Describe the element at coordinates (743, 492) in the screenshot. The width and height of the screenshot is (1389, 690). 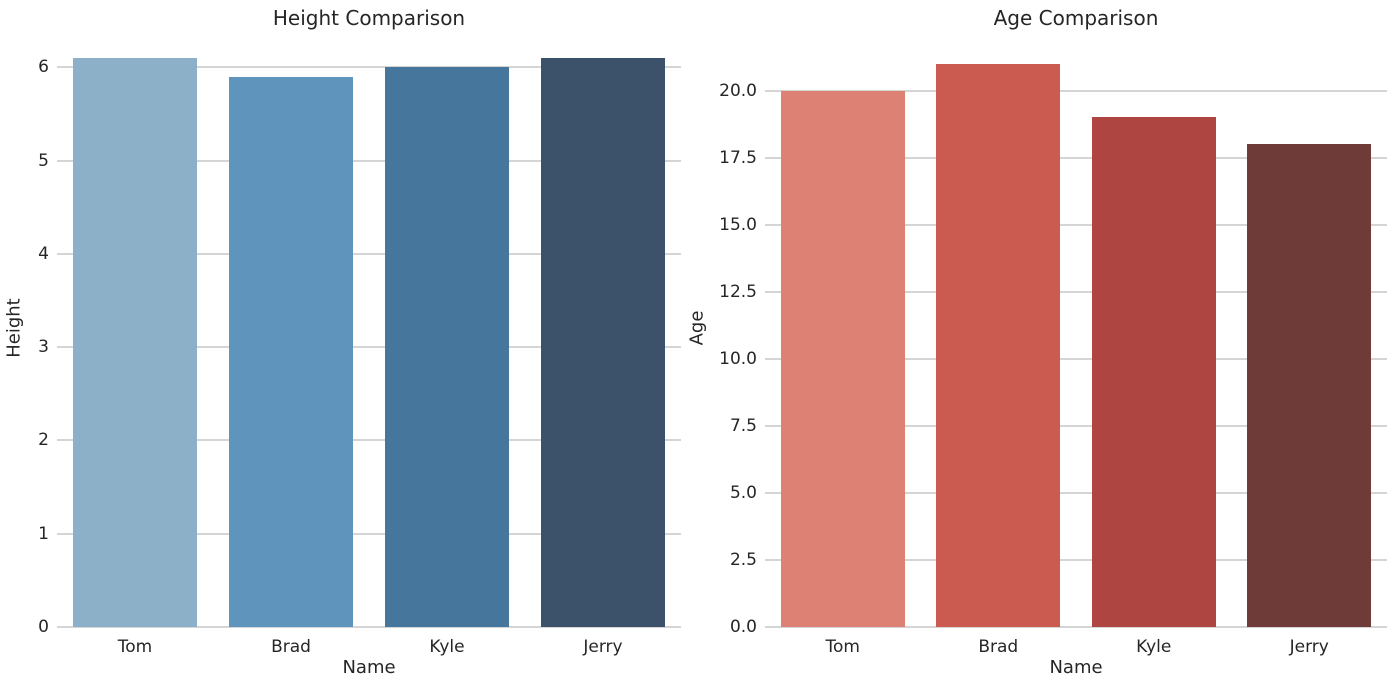
I see `y-tick-label: 5.0` at that location.